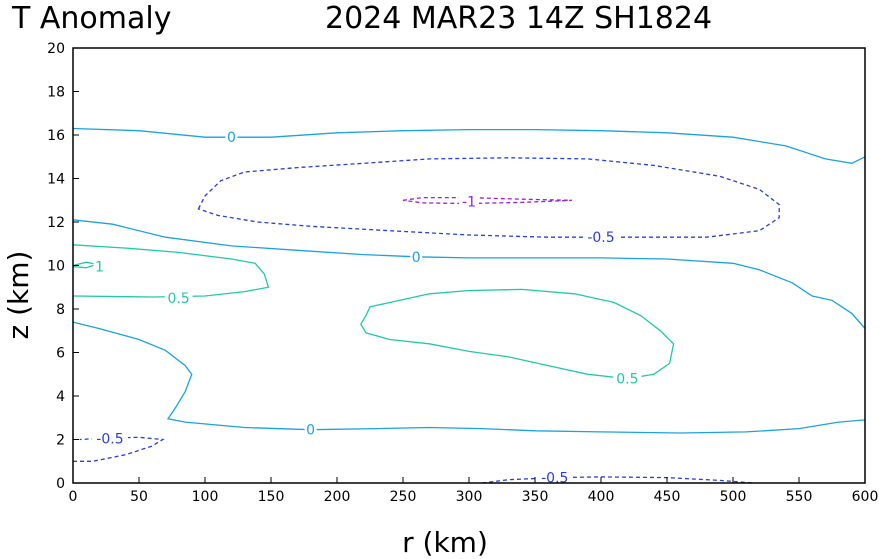 The image size is (879, 559). I want to click on x-tick-label: 350, so click(535, 497).